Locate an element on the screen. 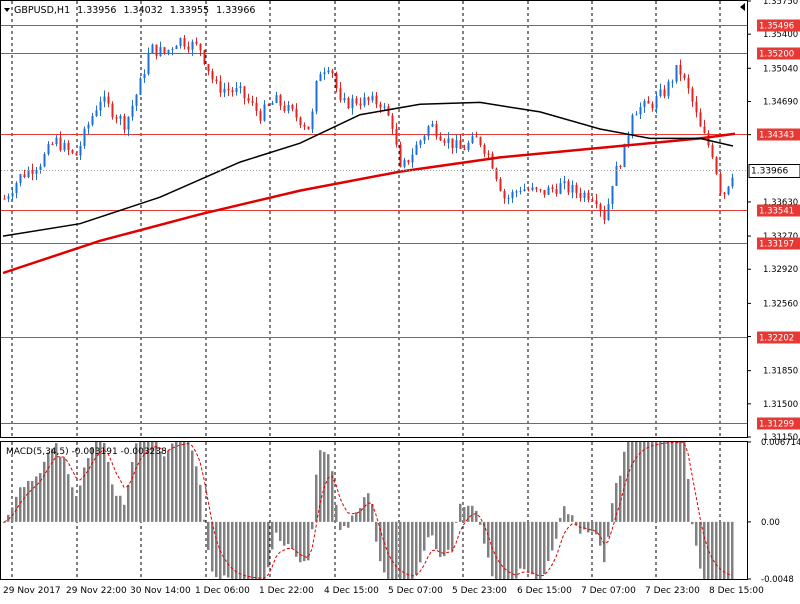  time-tick-label: 7 Dec 07:00 is located at coordinates (608, 591).